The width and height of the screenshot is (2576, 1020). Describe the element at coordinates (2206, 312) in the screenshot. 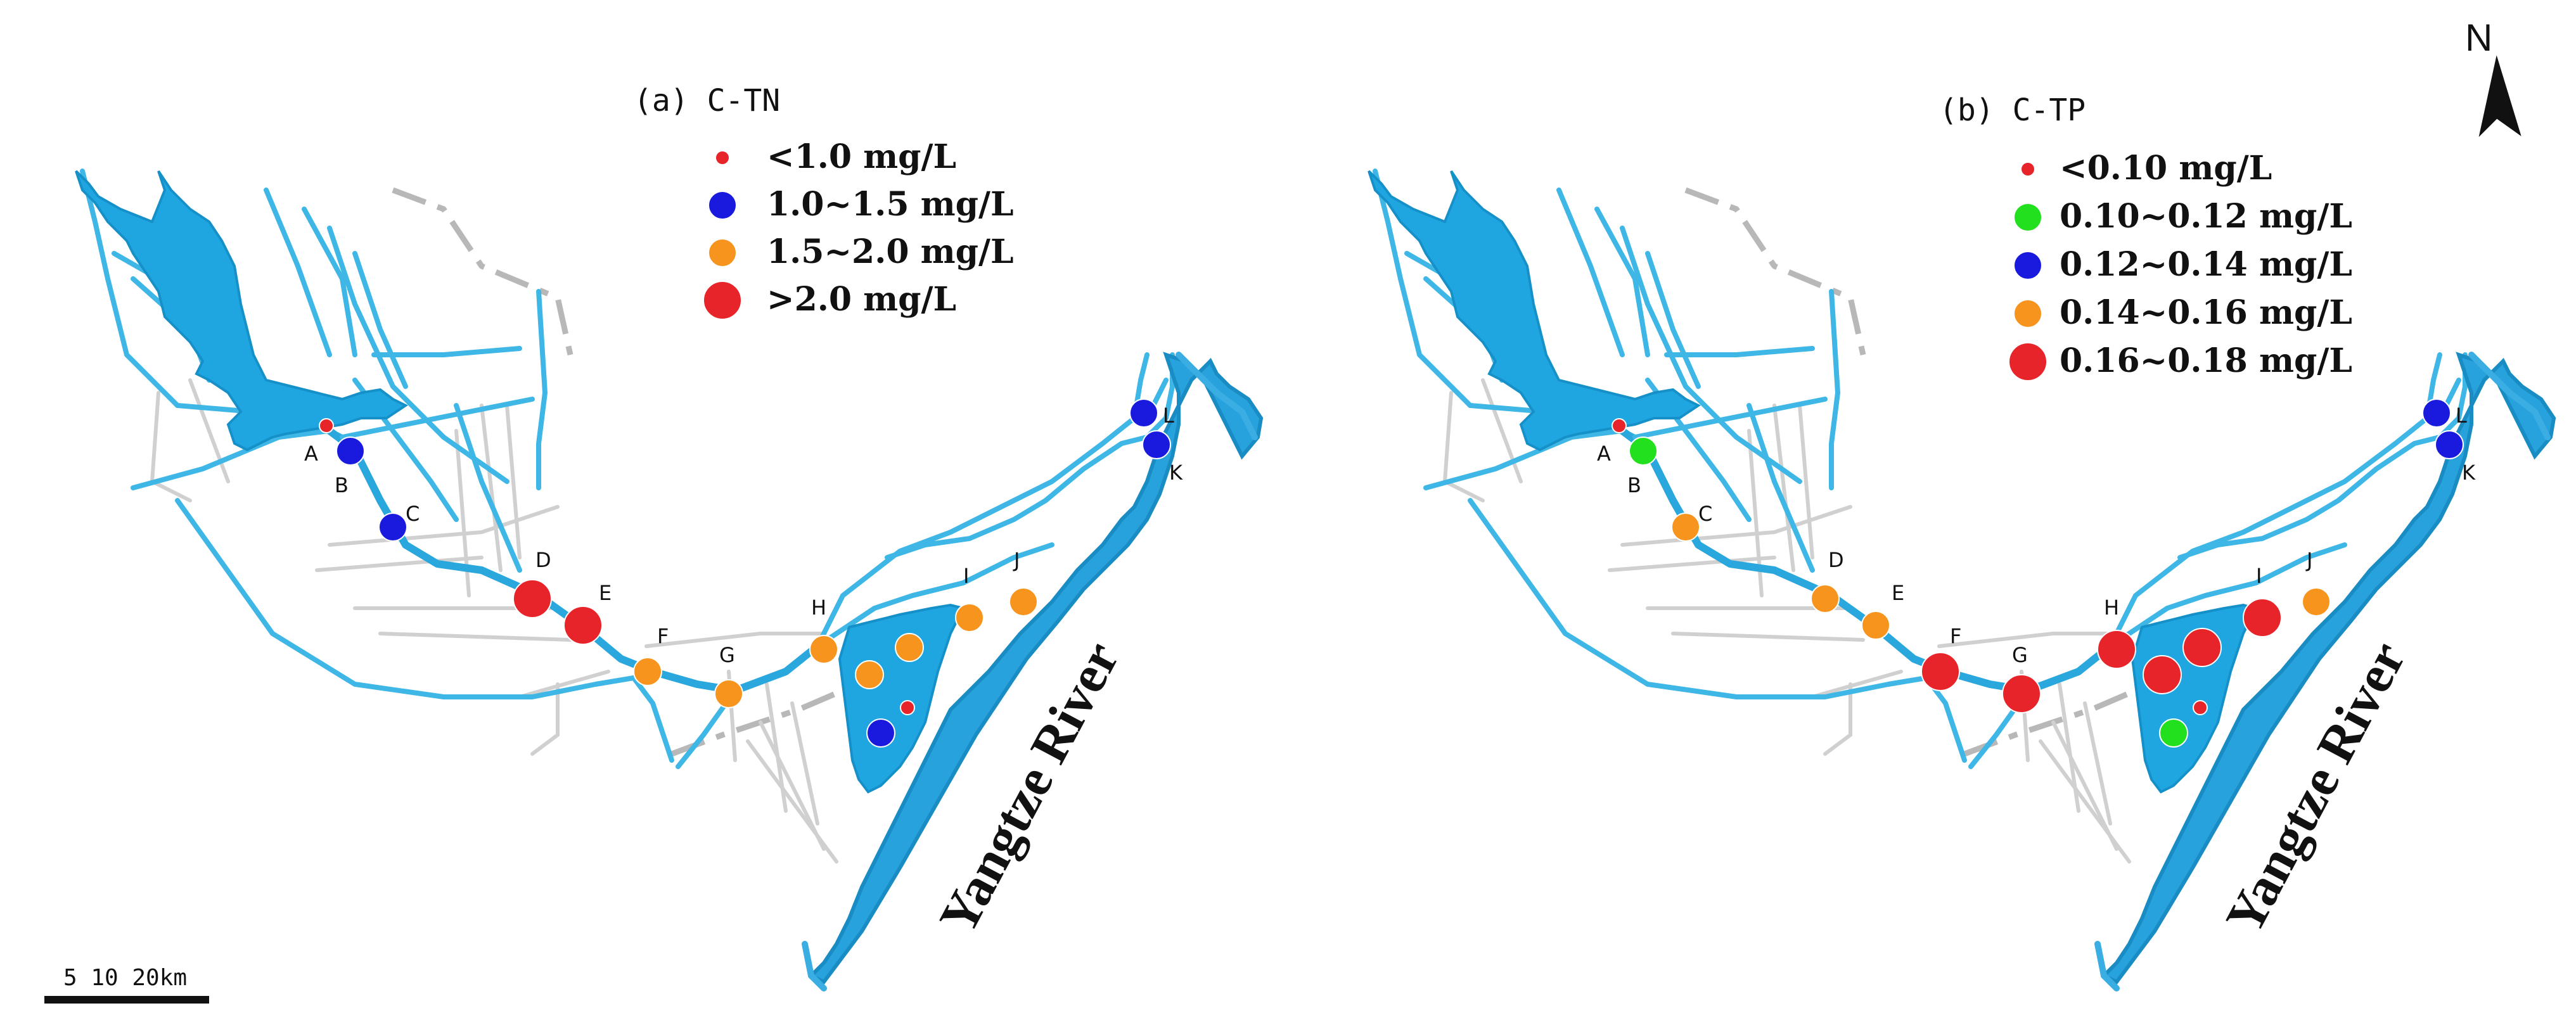

I see `legend-label: 0.14~0.16 mg/L` at that location.